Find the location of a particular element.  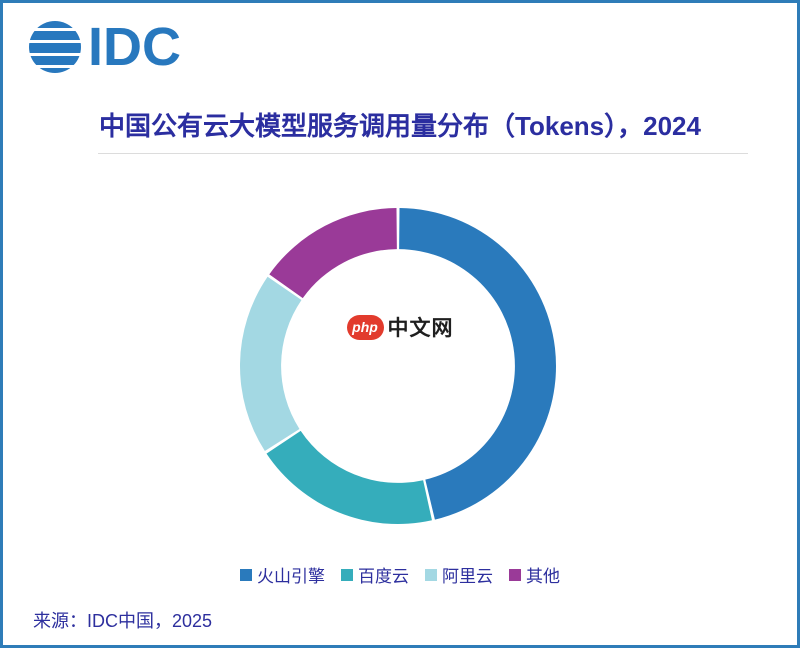

donut-segment-baidu-cloud is located at coordinates (349, 477).